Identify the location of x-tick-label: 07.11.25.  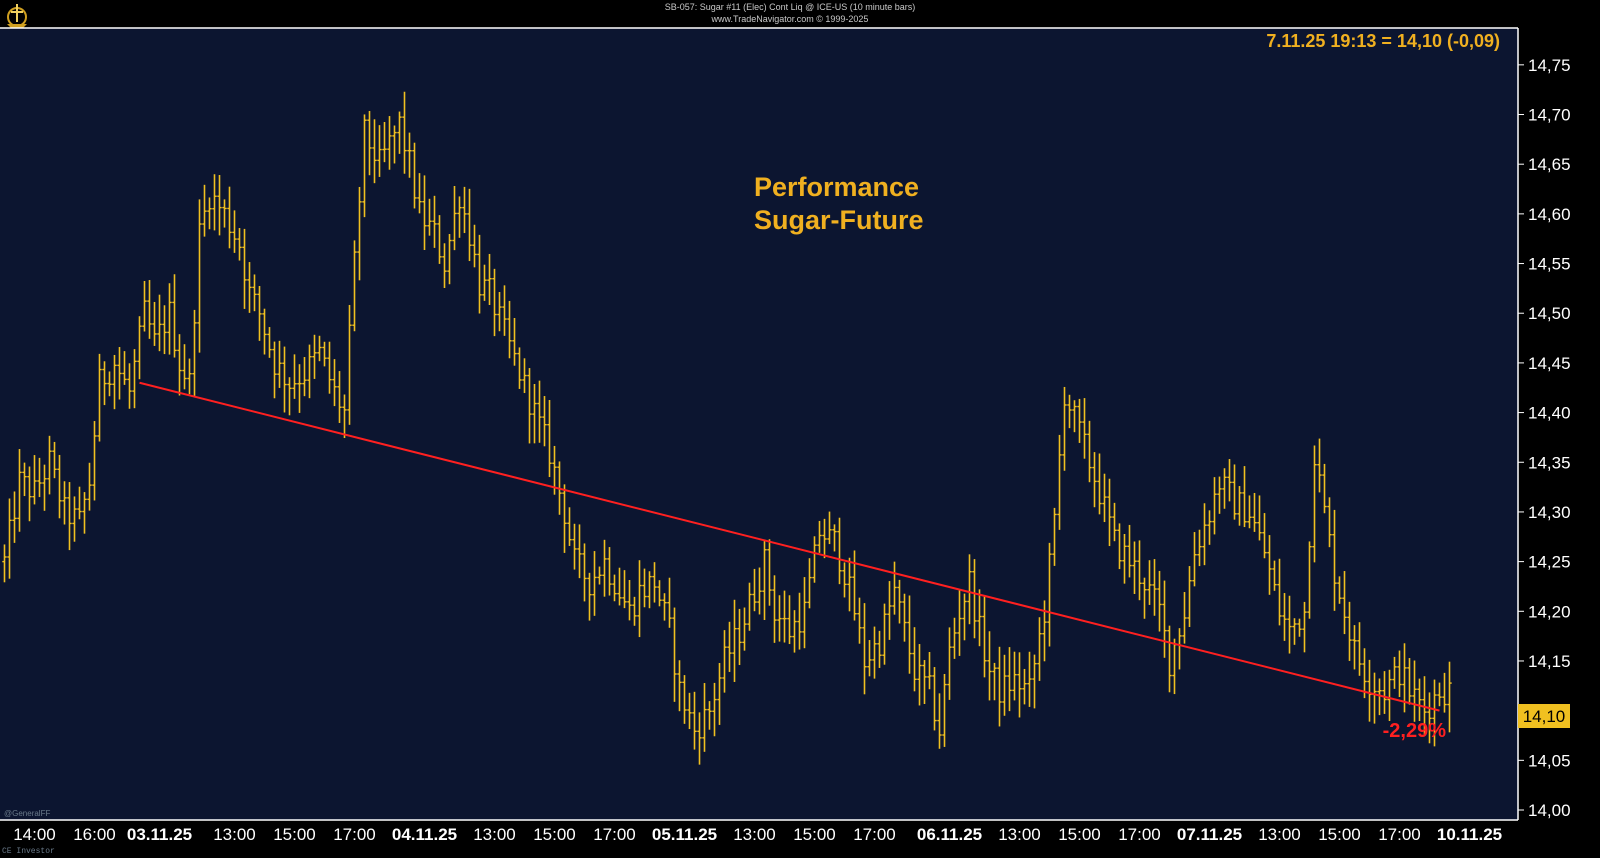
(1209, 834).